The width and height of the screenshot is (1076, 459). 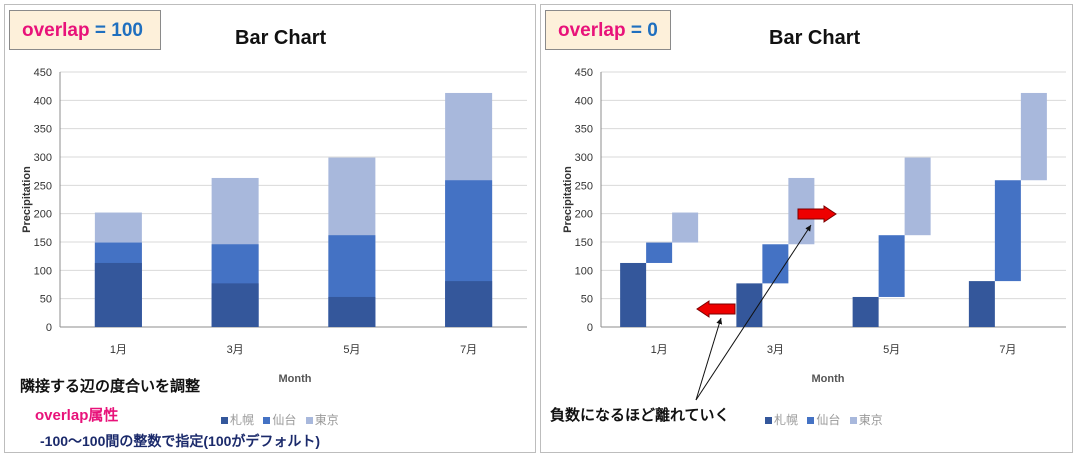 I want to click on red-arrow-right-icon, so click(x=817, y=214).